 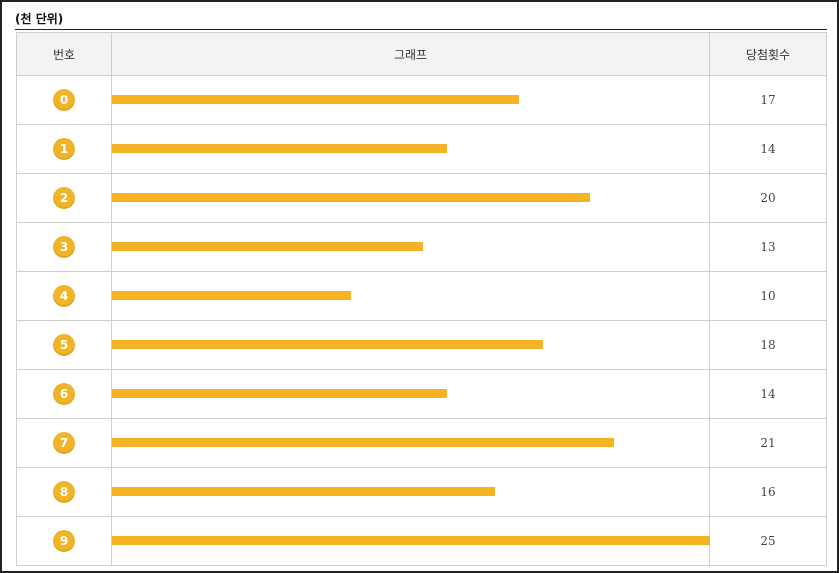 I want to click on number-cell: 3, so click(x=64, y=247).